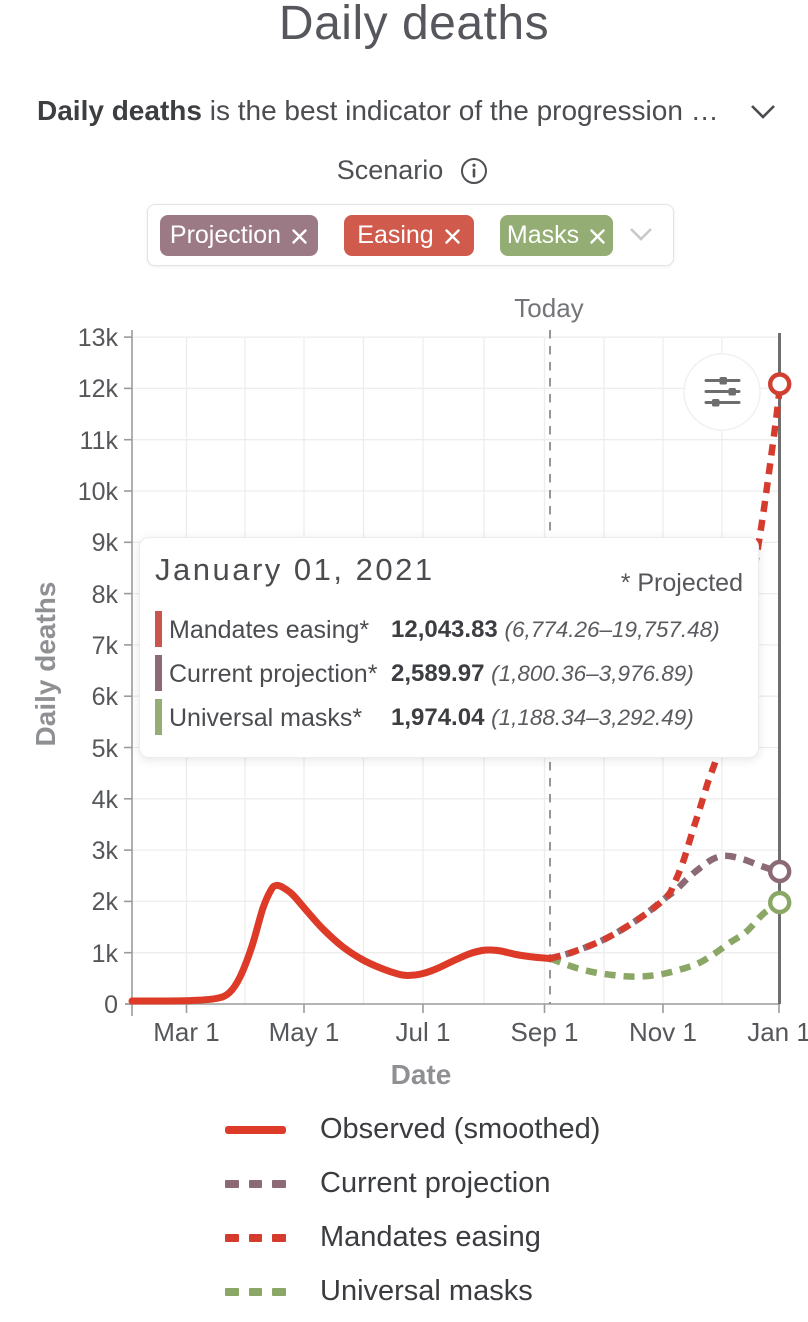  Describe the element at coordinates (105, 595) in the screenshot. I see `svg-text: 8k` at that location.